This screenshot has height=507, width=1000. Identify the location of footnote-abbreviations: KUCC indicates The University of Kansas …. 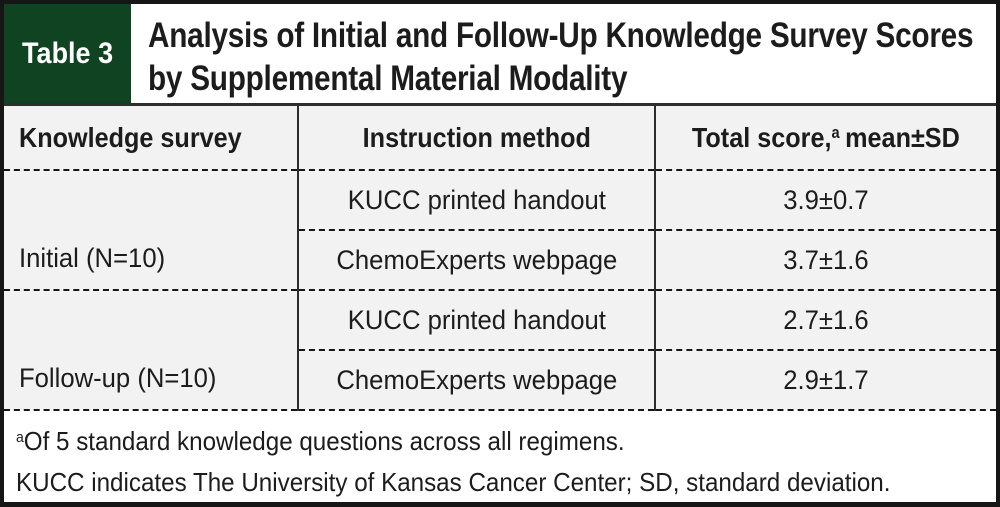
(453, 482).